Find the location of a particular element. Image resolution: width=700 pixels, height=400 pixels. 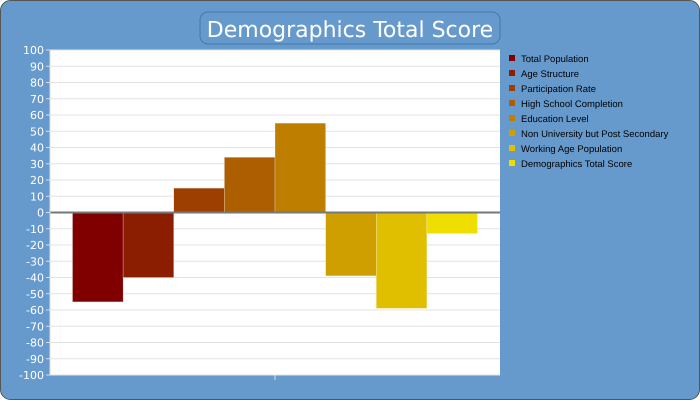

y-tick-label: -50 is located at coordinates (35, 294).